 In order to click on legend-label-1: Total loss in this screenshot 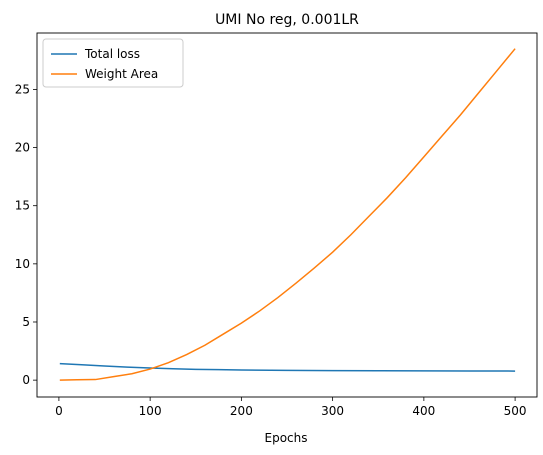, I will do `click(112, 54)`.